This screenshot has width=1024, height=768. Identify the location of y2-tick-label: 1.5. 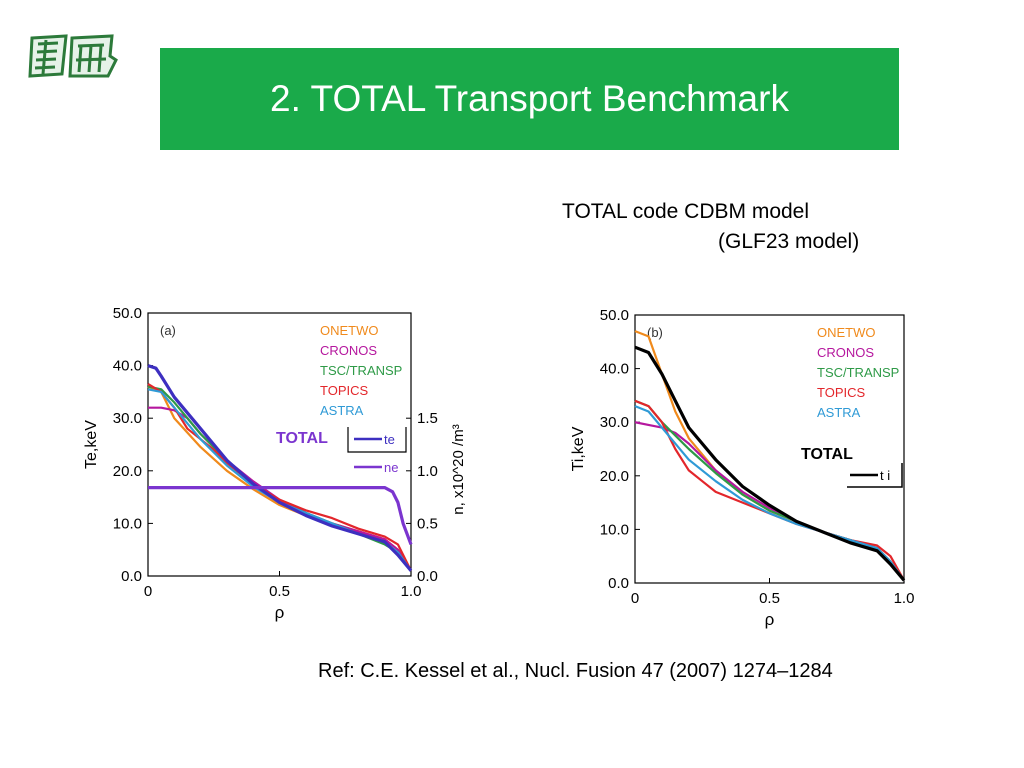
(427, 418).